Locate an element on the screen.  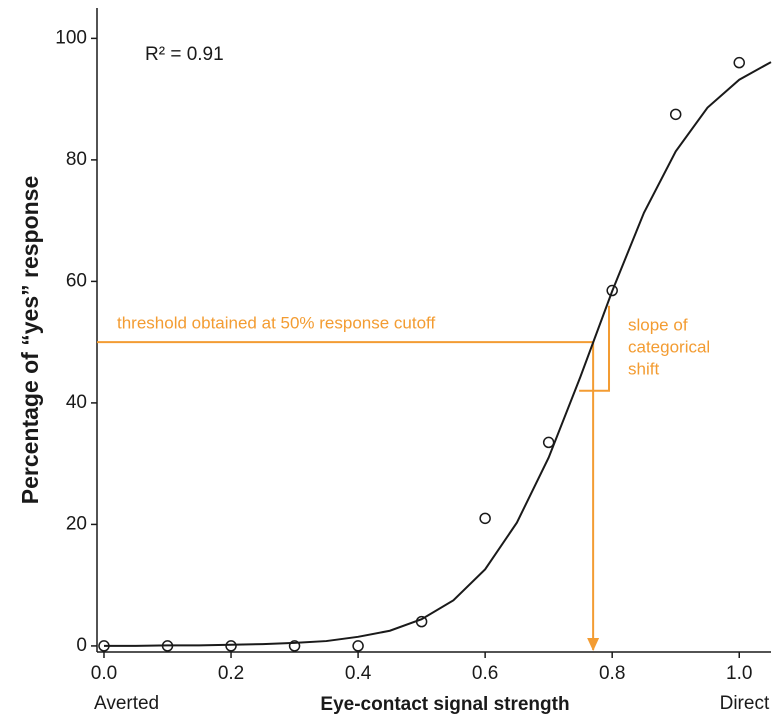
y-tick-label: 100 is located at coordinates (71, 37).